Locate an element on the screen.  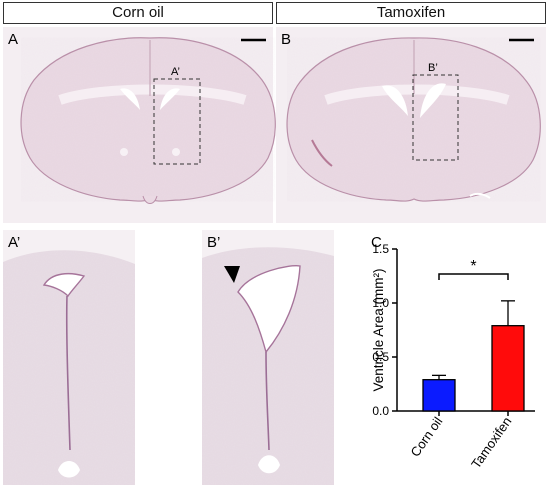
panel-b-prime-midline is located at coordinates (267, 401).